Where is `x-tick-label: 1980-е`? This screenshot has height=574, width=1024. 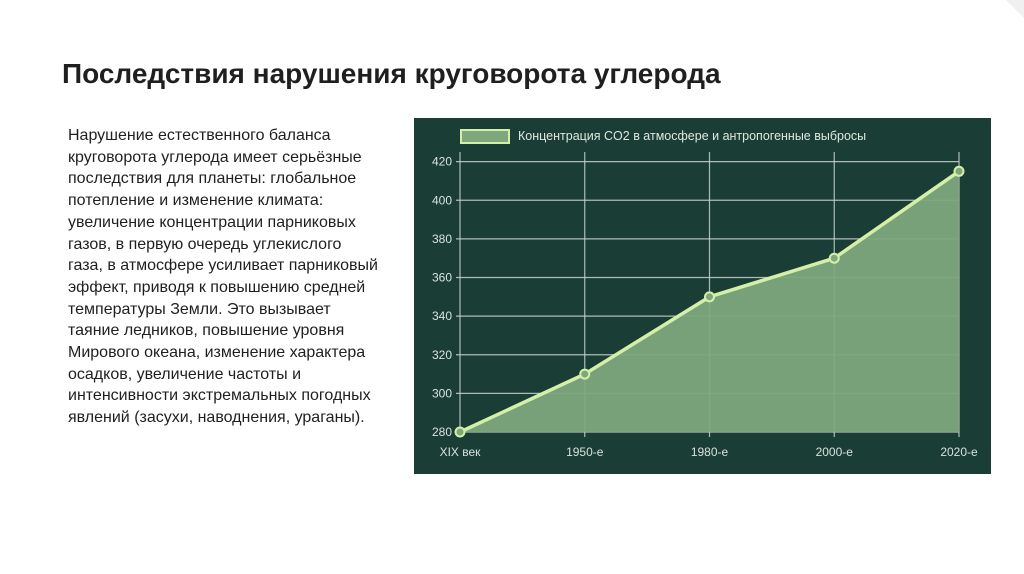 x-tick-label: 1980-е is located at coordinates (710, 452).